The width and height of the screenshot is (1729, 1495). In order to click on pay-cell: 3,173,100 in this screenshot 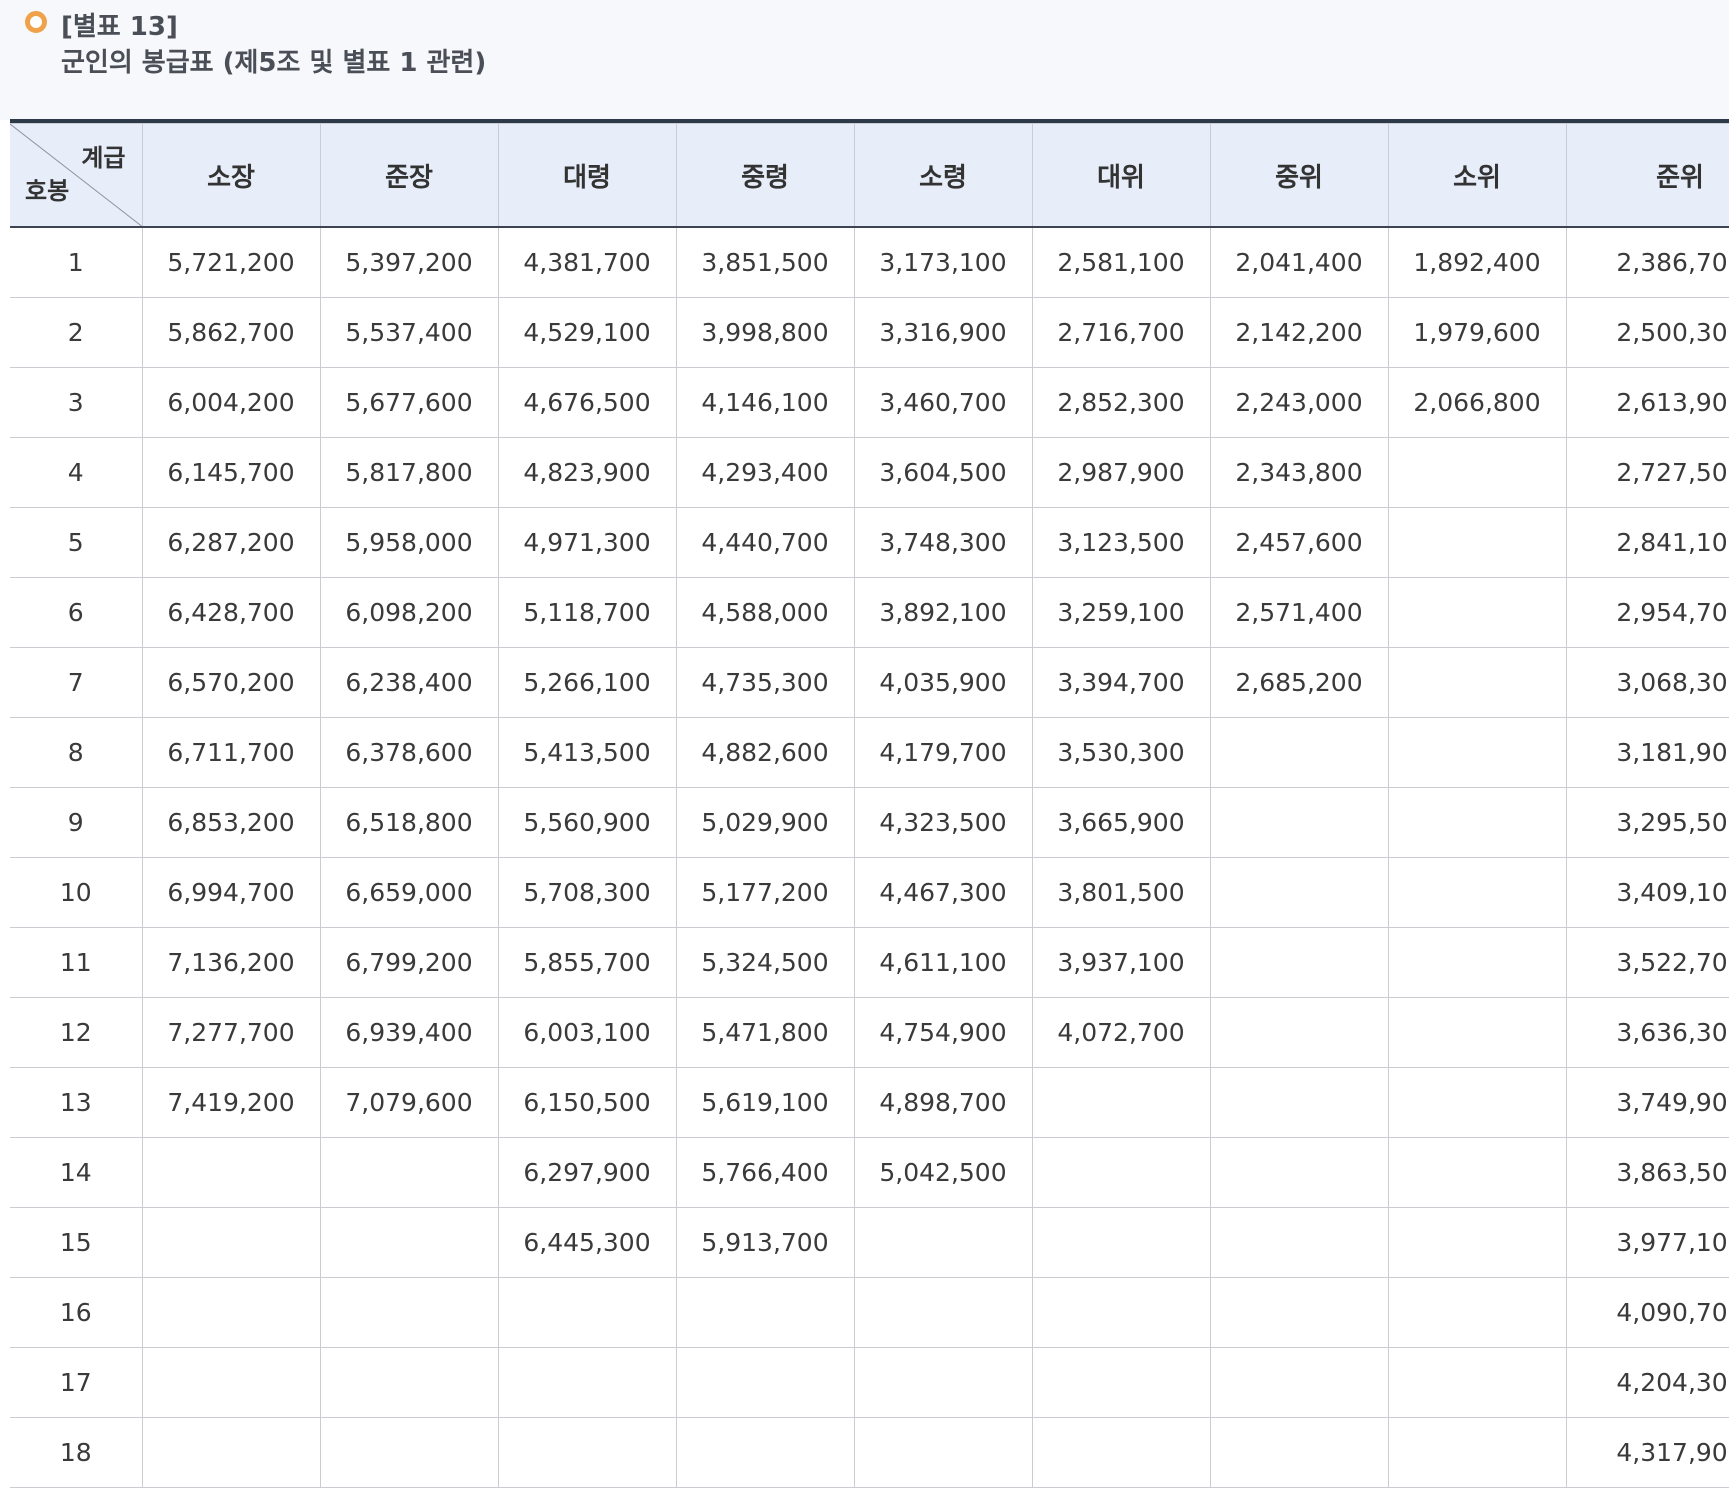, I will do `click(943, 262)`.